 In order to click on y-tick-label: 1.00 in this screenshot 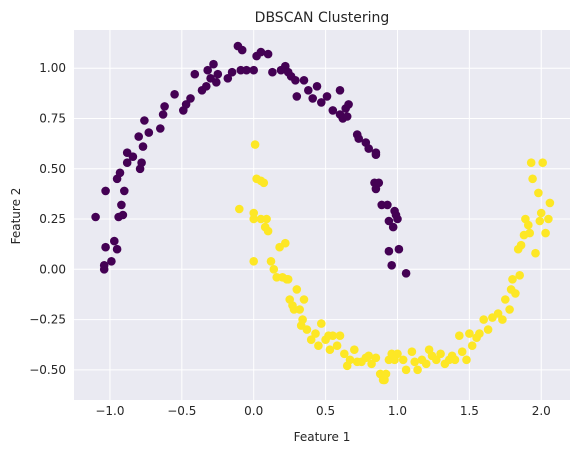, I will do `click(52, 68)`.